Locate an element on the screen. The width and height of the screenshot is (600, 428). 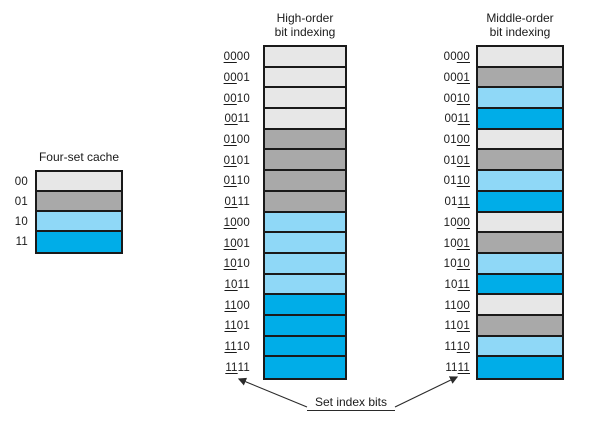
address-bits-label: 10 11 is located at coordinates (237, 284).